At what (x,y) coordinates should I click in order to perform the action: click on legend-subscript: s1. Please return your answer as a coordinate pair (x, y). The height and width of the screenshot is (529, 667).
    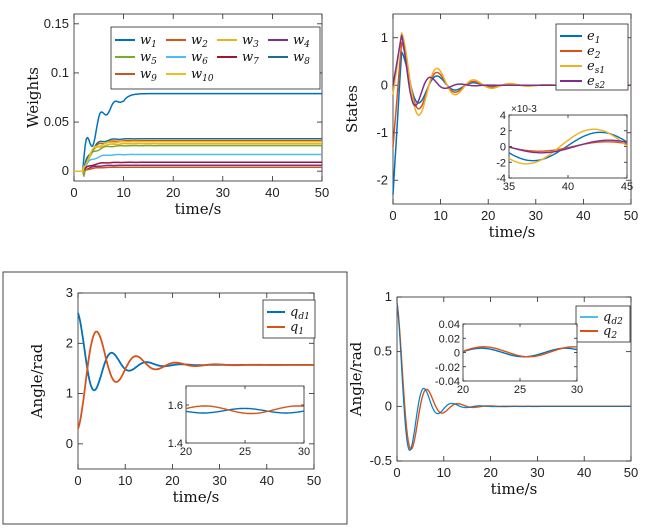
    Looking at the image, I should click on (600, 71).